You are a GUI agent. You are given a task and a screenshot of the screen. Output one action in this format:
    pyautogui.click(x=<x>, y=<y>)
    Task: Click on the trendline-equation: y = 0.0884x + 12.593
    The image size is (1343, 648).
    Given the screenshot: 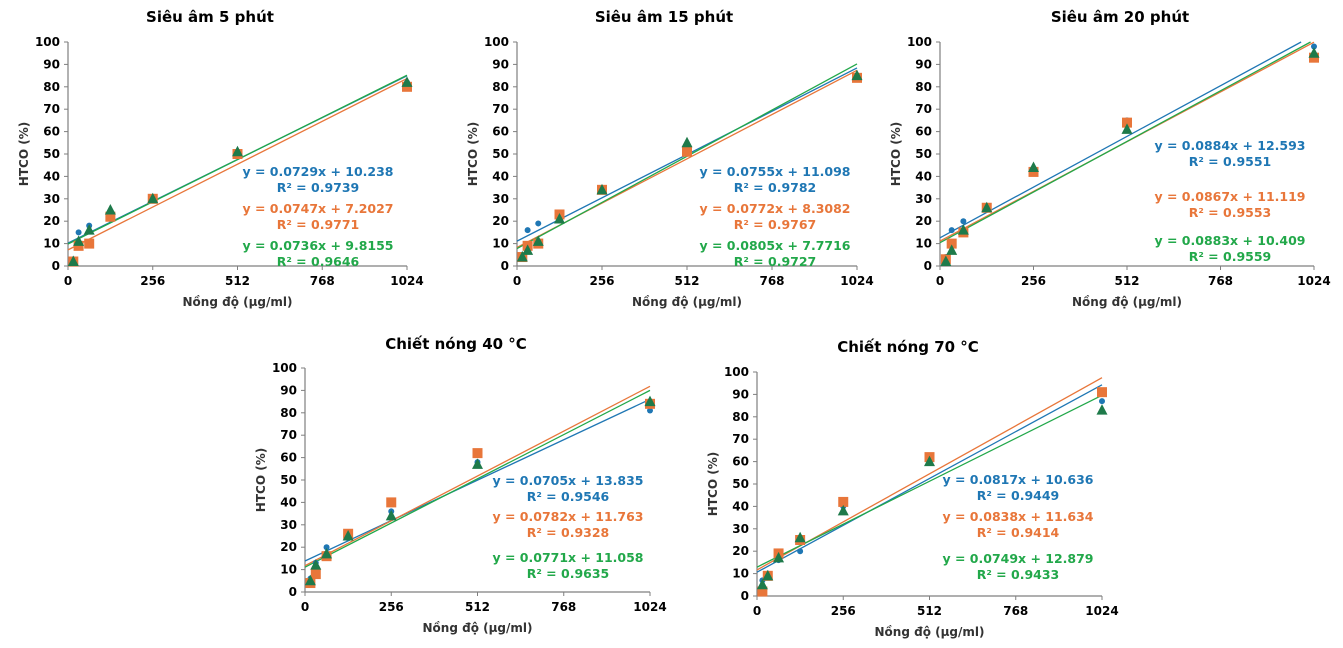 What is the action you would take?
    pyautogui.click(x=1229, y=145)
    